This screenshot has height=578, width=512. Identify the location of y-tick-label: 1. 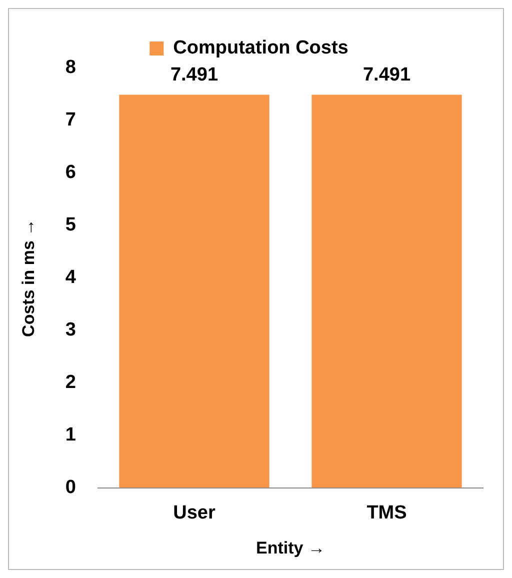
(70, 435).